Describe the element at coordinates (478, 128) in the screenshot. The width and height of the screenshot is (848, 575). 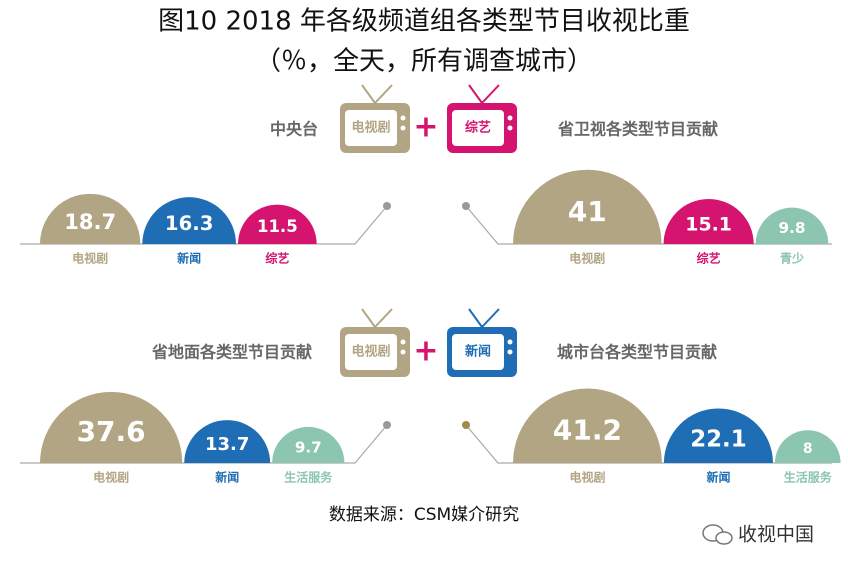
I see `tv-label: 综艺` at that location.